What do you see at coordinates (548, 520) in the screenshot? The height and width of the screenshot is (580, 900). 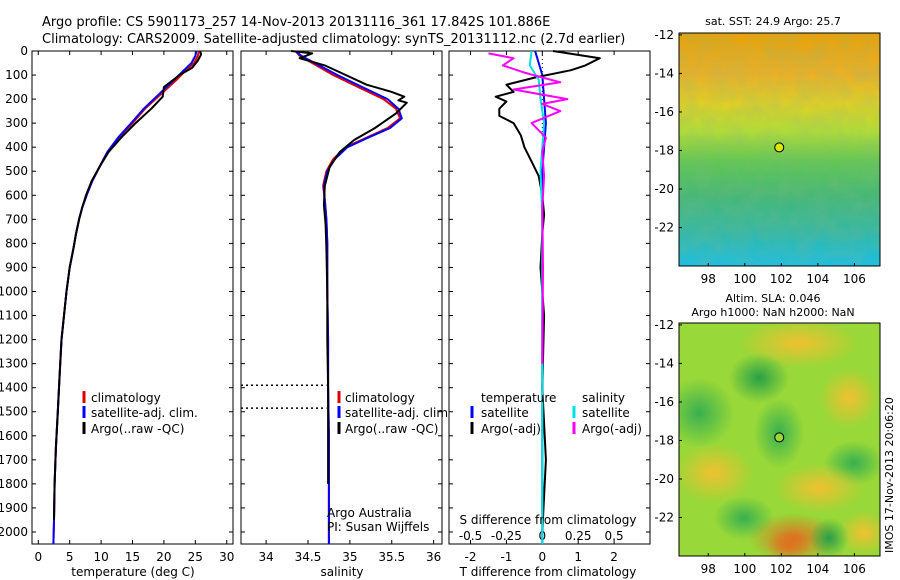 I see `s-difference-label: S difference from climatology` at bounding box center [548, 520].